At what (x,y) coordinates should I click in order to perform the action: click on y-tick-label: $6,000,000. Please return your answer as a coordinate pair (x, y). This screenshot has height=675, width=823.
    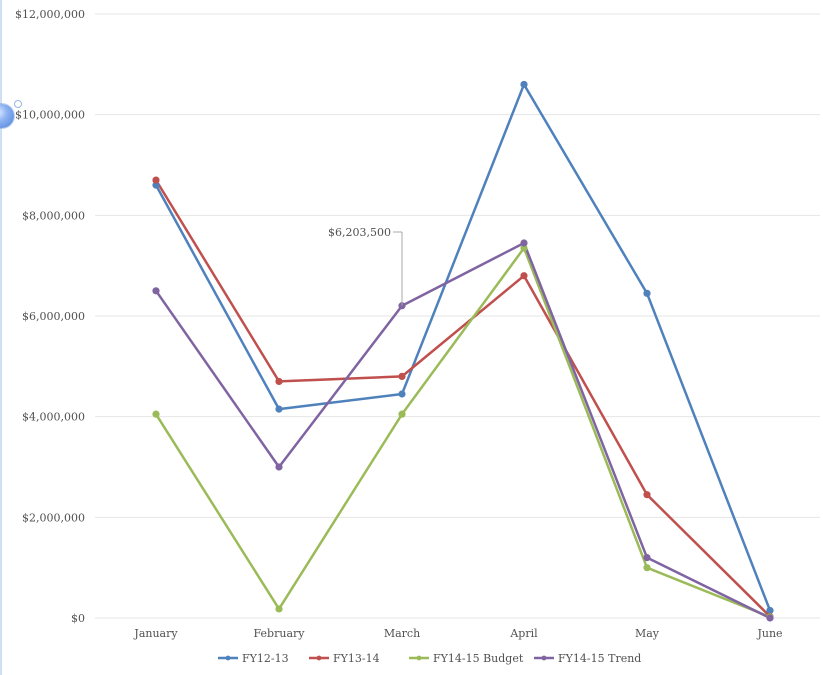
    Looking at the image, I should click on (53, 316).